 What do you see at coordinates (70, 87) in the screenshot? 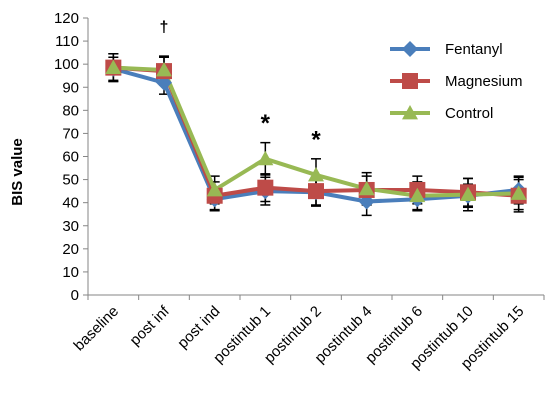
I see `y-tick-label: 90` at bounding box center [70, 87].